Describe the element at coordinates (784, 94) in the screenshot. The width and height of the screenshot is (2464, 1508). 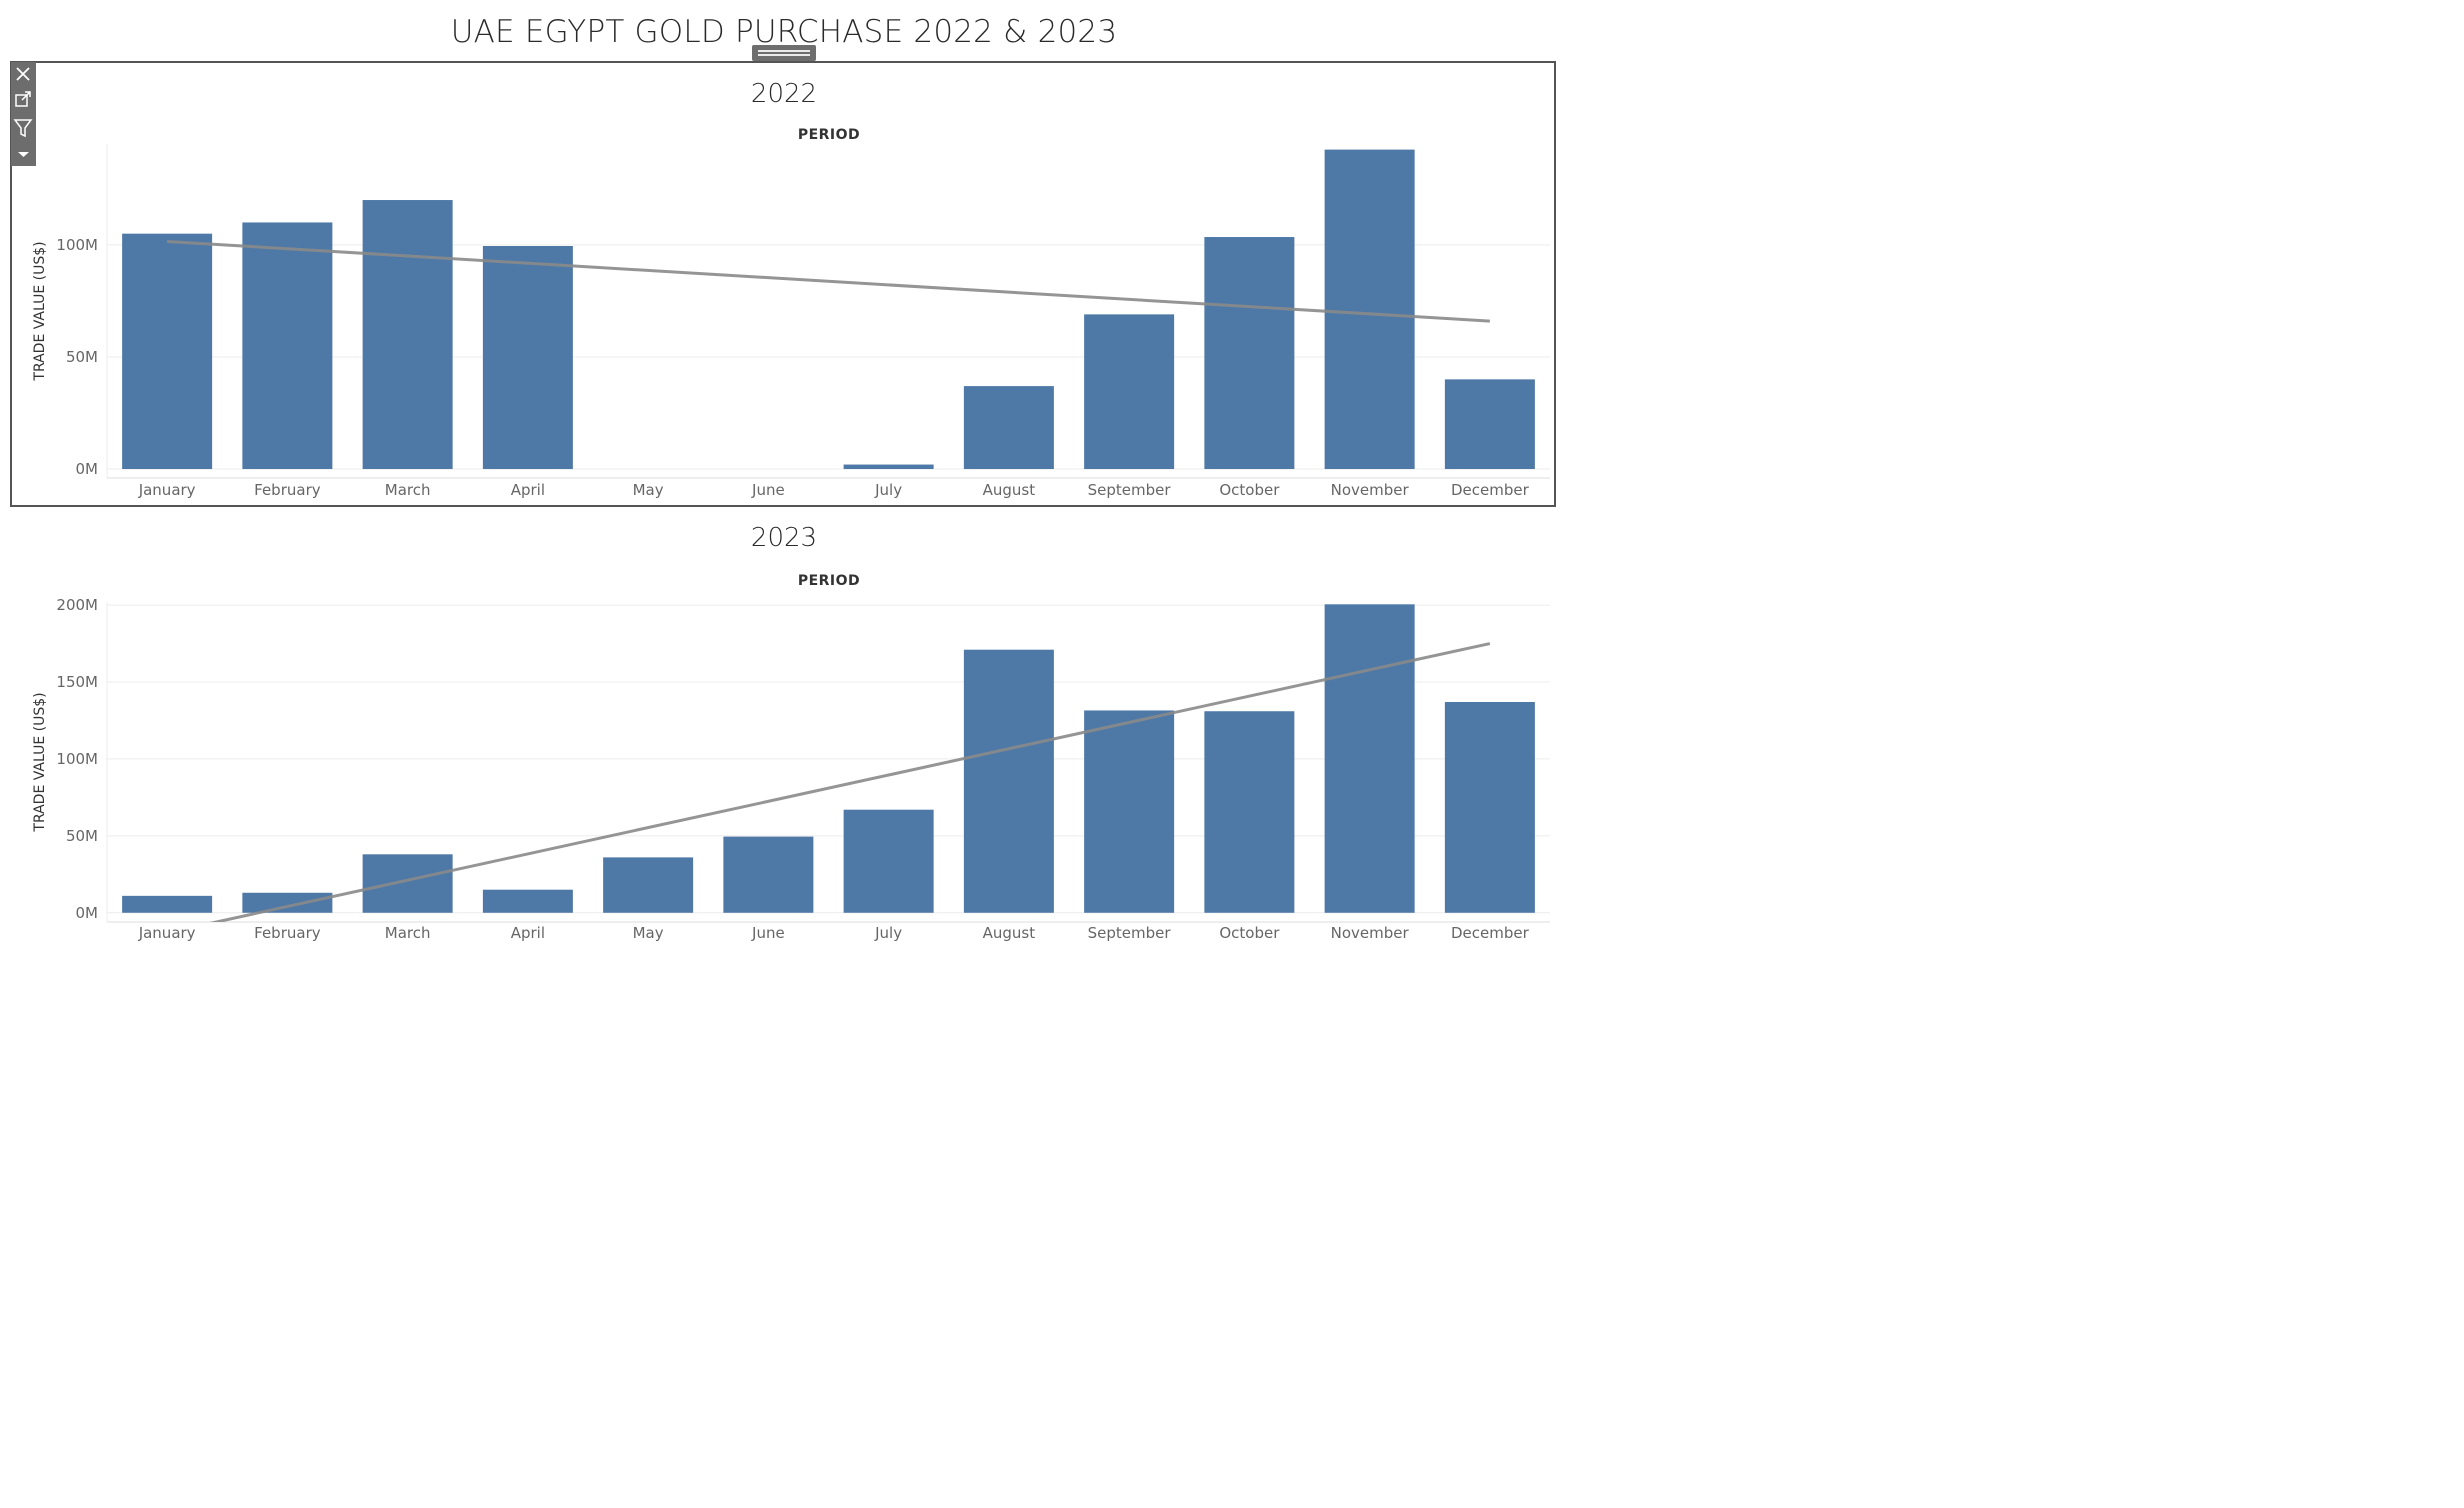
I see `chart-title: 2022` at that location.